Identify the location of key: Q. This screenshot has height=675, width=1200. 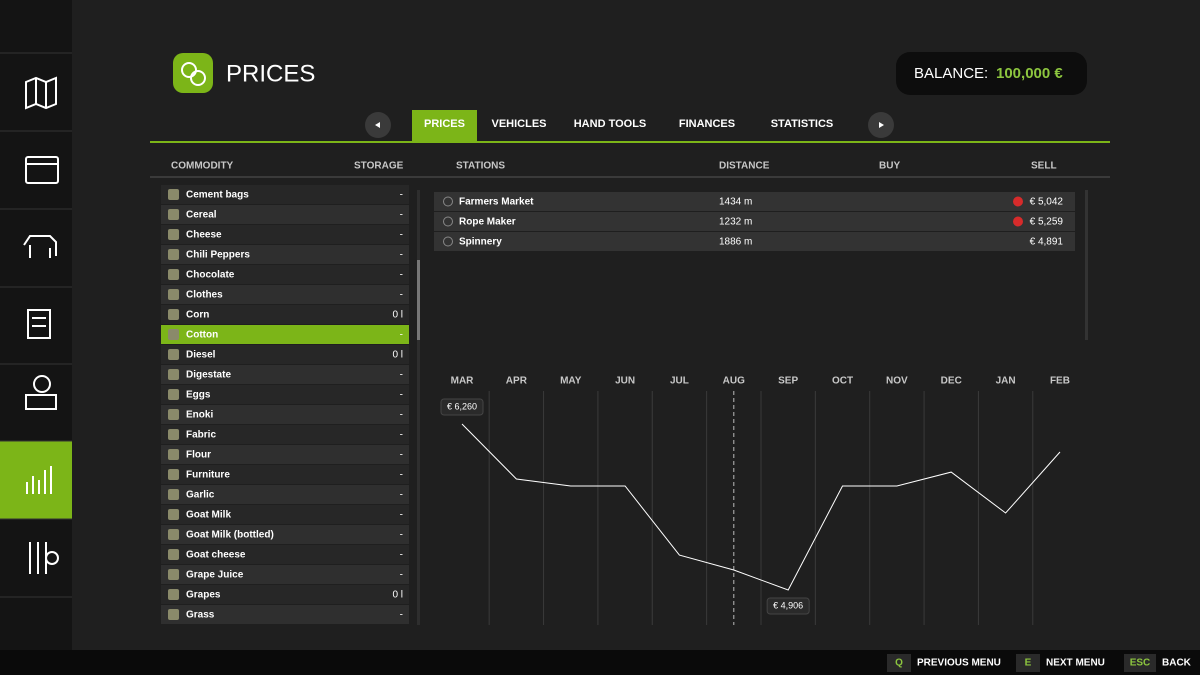
(899, 663).